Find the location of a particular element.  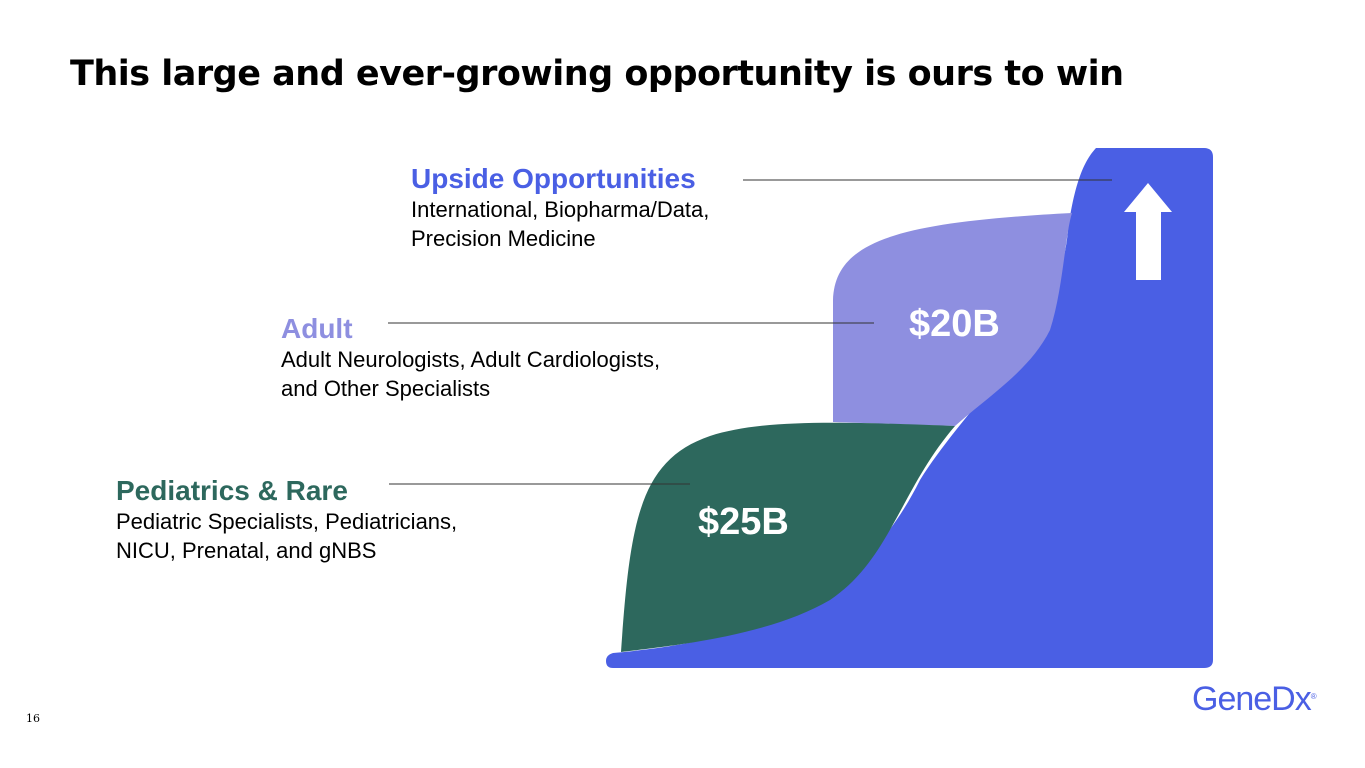

upside-heading: Upside Opportunities is located at coordinates (553, 178).